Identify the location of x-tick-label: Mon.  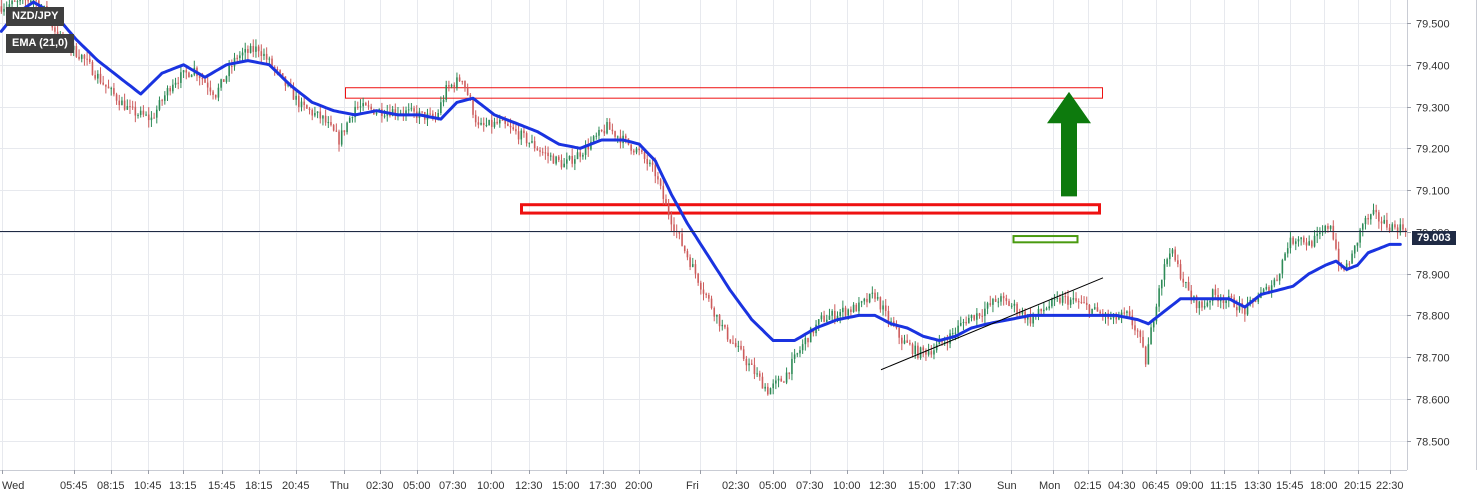
(1049, 486).